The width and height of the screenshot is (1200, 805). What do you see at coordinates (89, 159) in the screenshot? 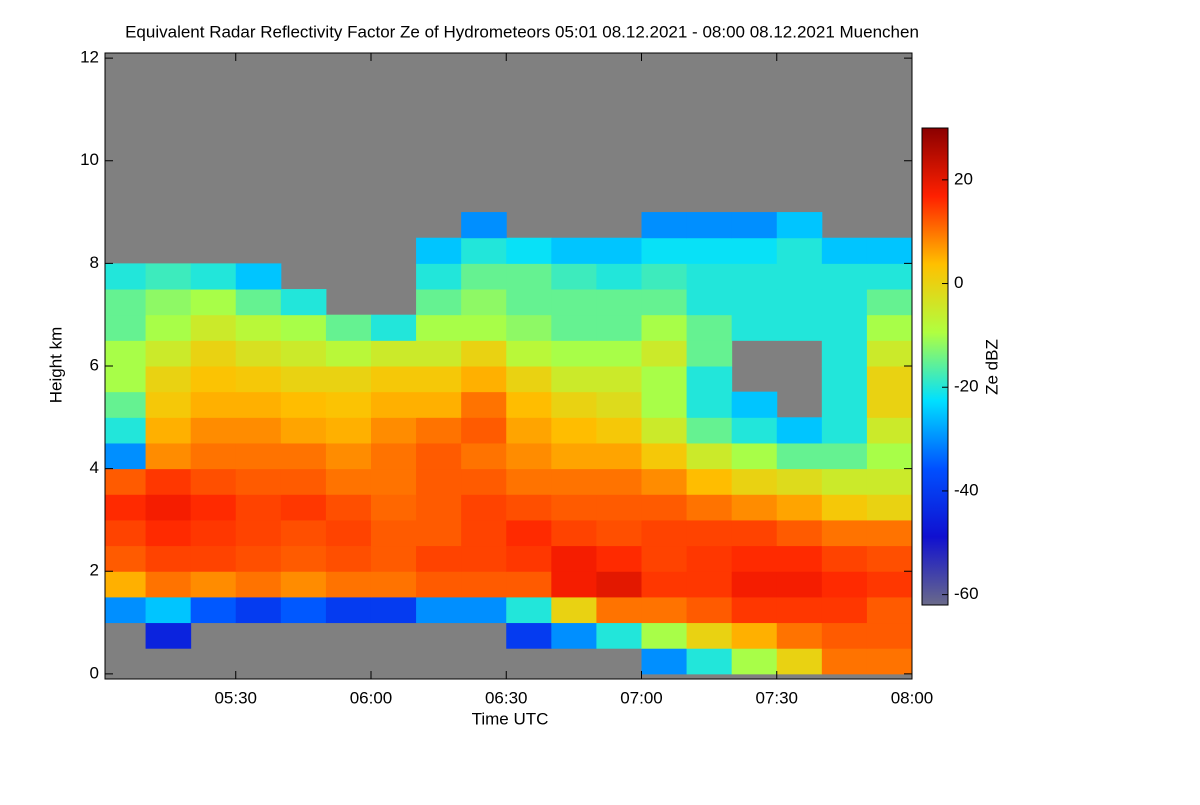
I see `y-tick-label: 10` at bounding box center [89, 159].